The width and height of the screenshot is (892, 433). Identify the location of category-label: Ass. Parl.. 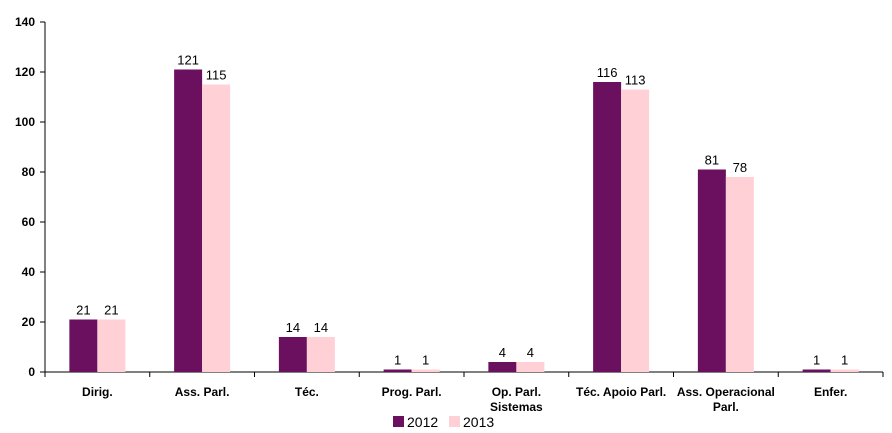
(202, 392).